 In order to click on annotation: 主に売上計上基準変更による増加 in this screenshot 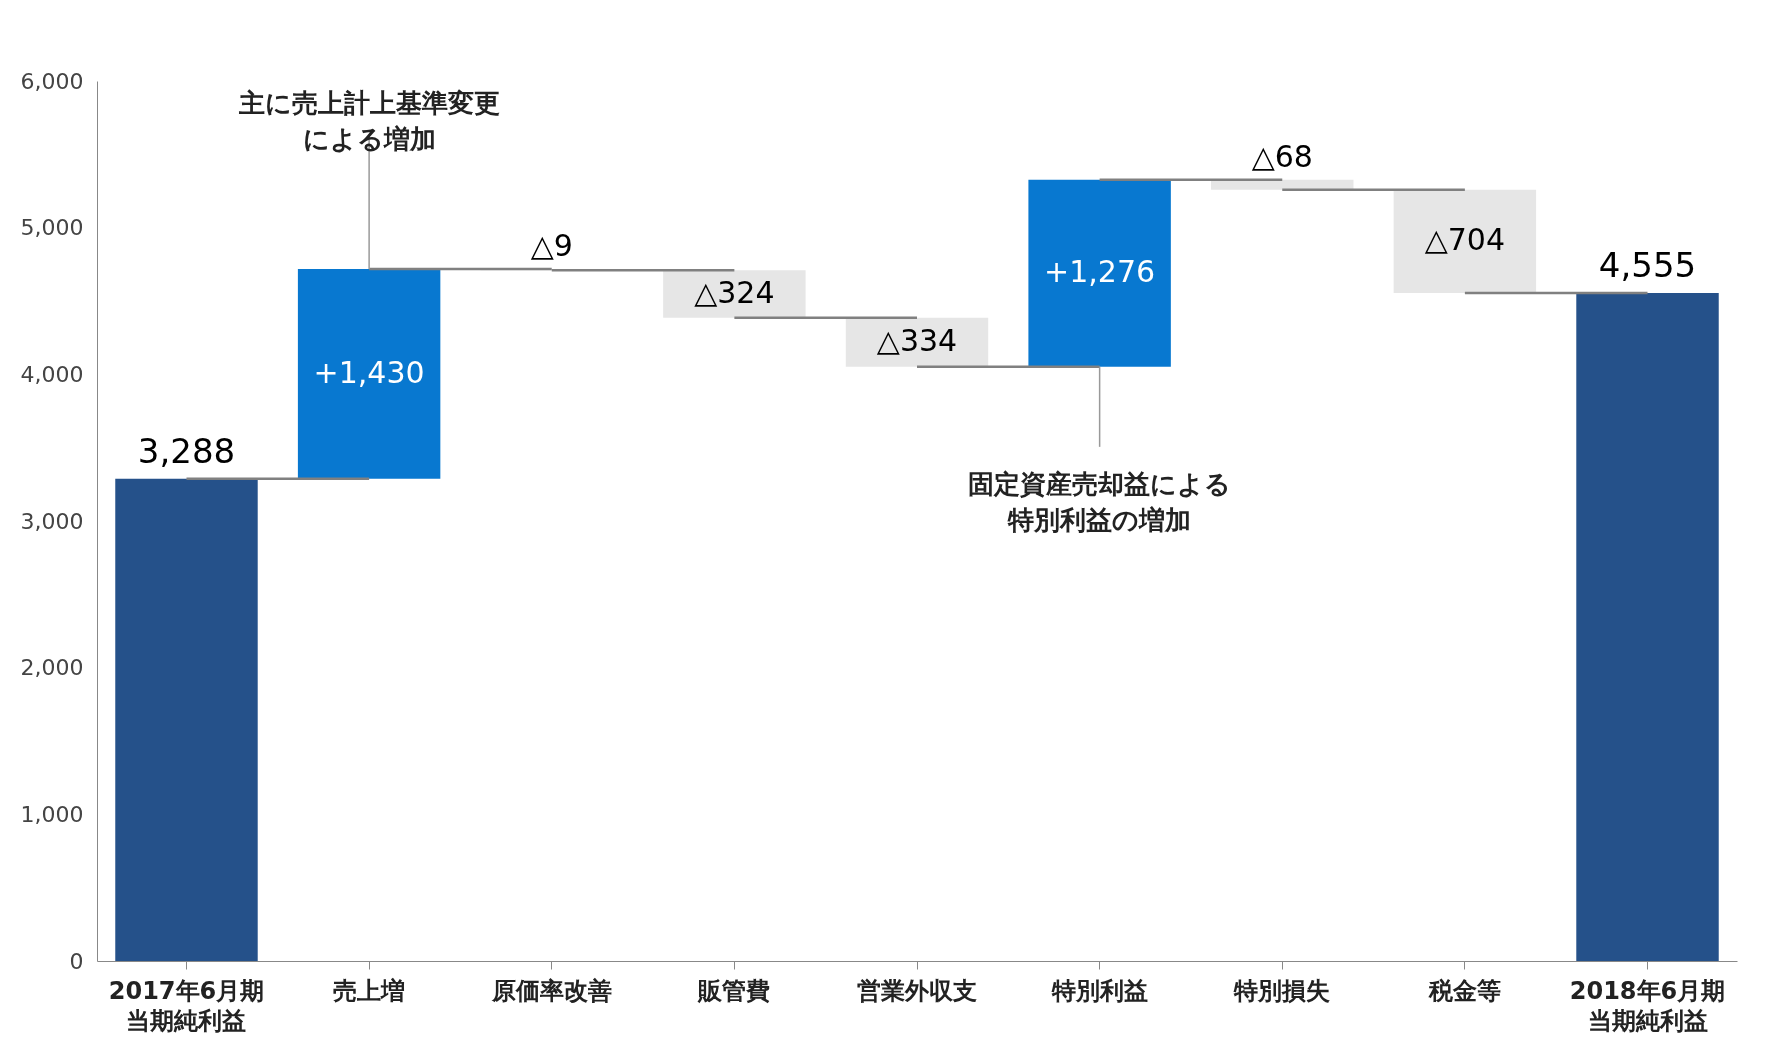, I will do `click(368, 121)`.